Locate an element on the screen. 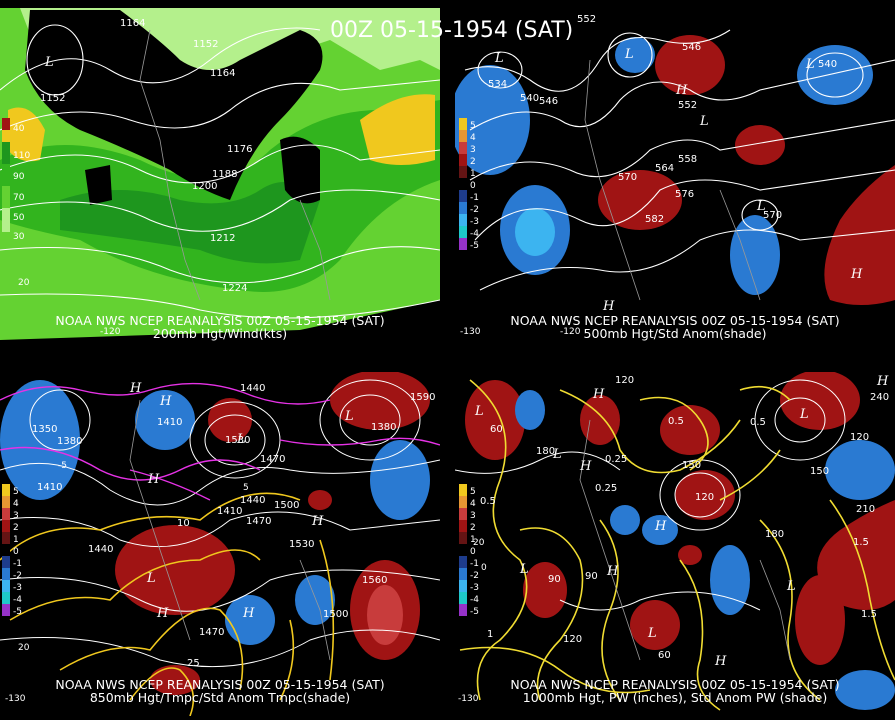 This screenshot has height=720, width=895. colorbar-label: 1 is located at coordinates (473, 174).